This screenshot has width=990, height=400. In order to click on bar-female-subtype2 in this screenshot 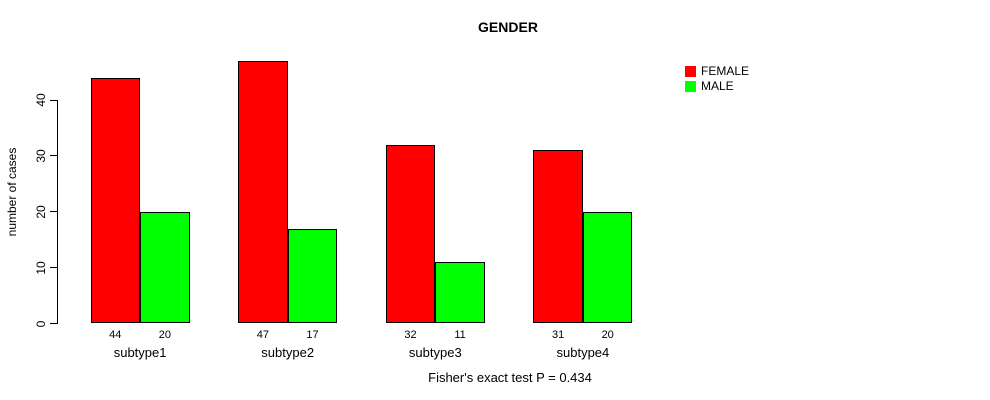, I will do `click(263, 192)`.